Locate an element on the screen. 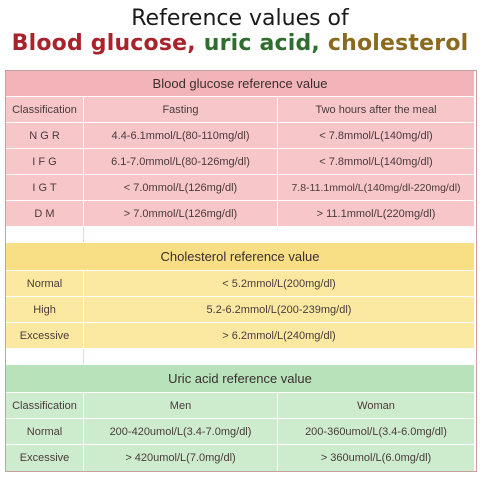 Image resolution: width=480 pixels, height=480 pixels. column-header: Woman is located at coordinates (376, 405).